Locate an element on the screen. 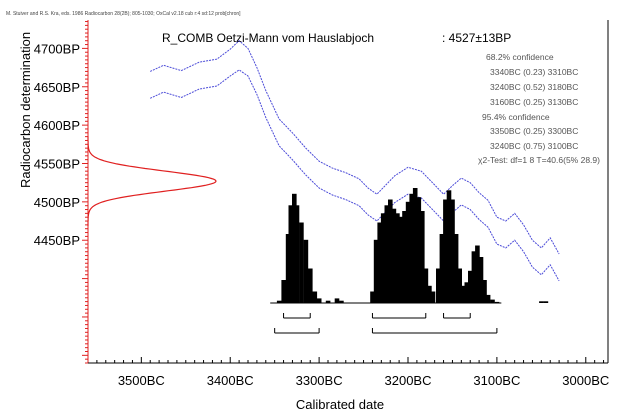 This screenshot has height=416, width=623. conf-line-3: 3160BC (0.25) 3130BC is located at coordinates (534, 102).